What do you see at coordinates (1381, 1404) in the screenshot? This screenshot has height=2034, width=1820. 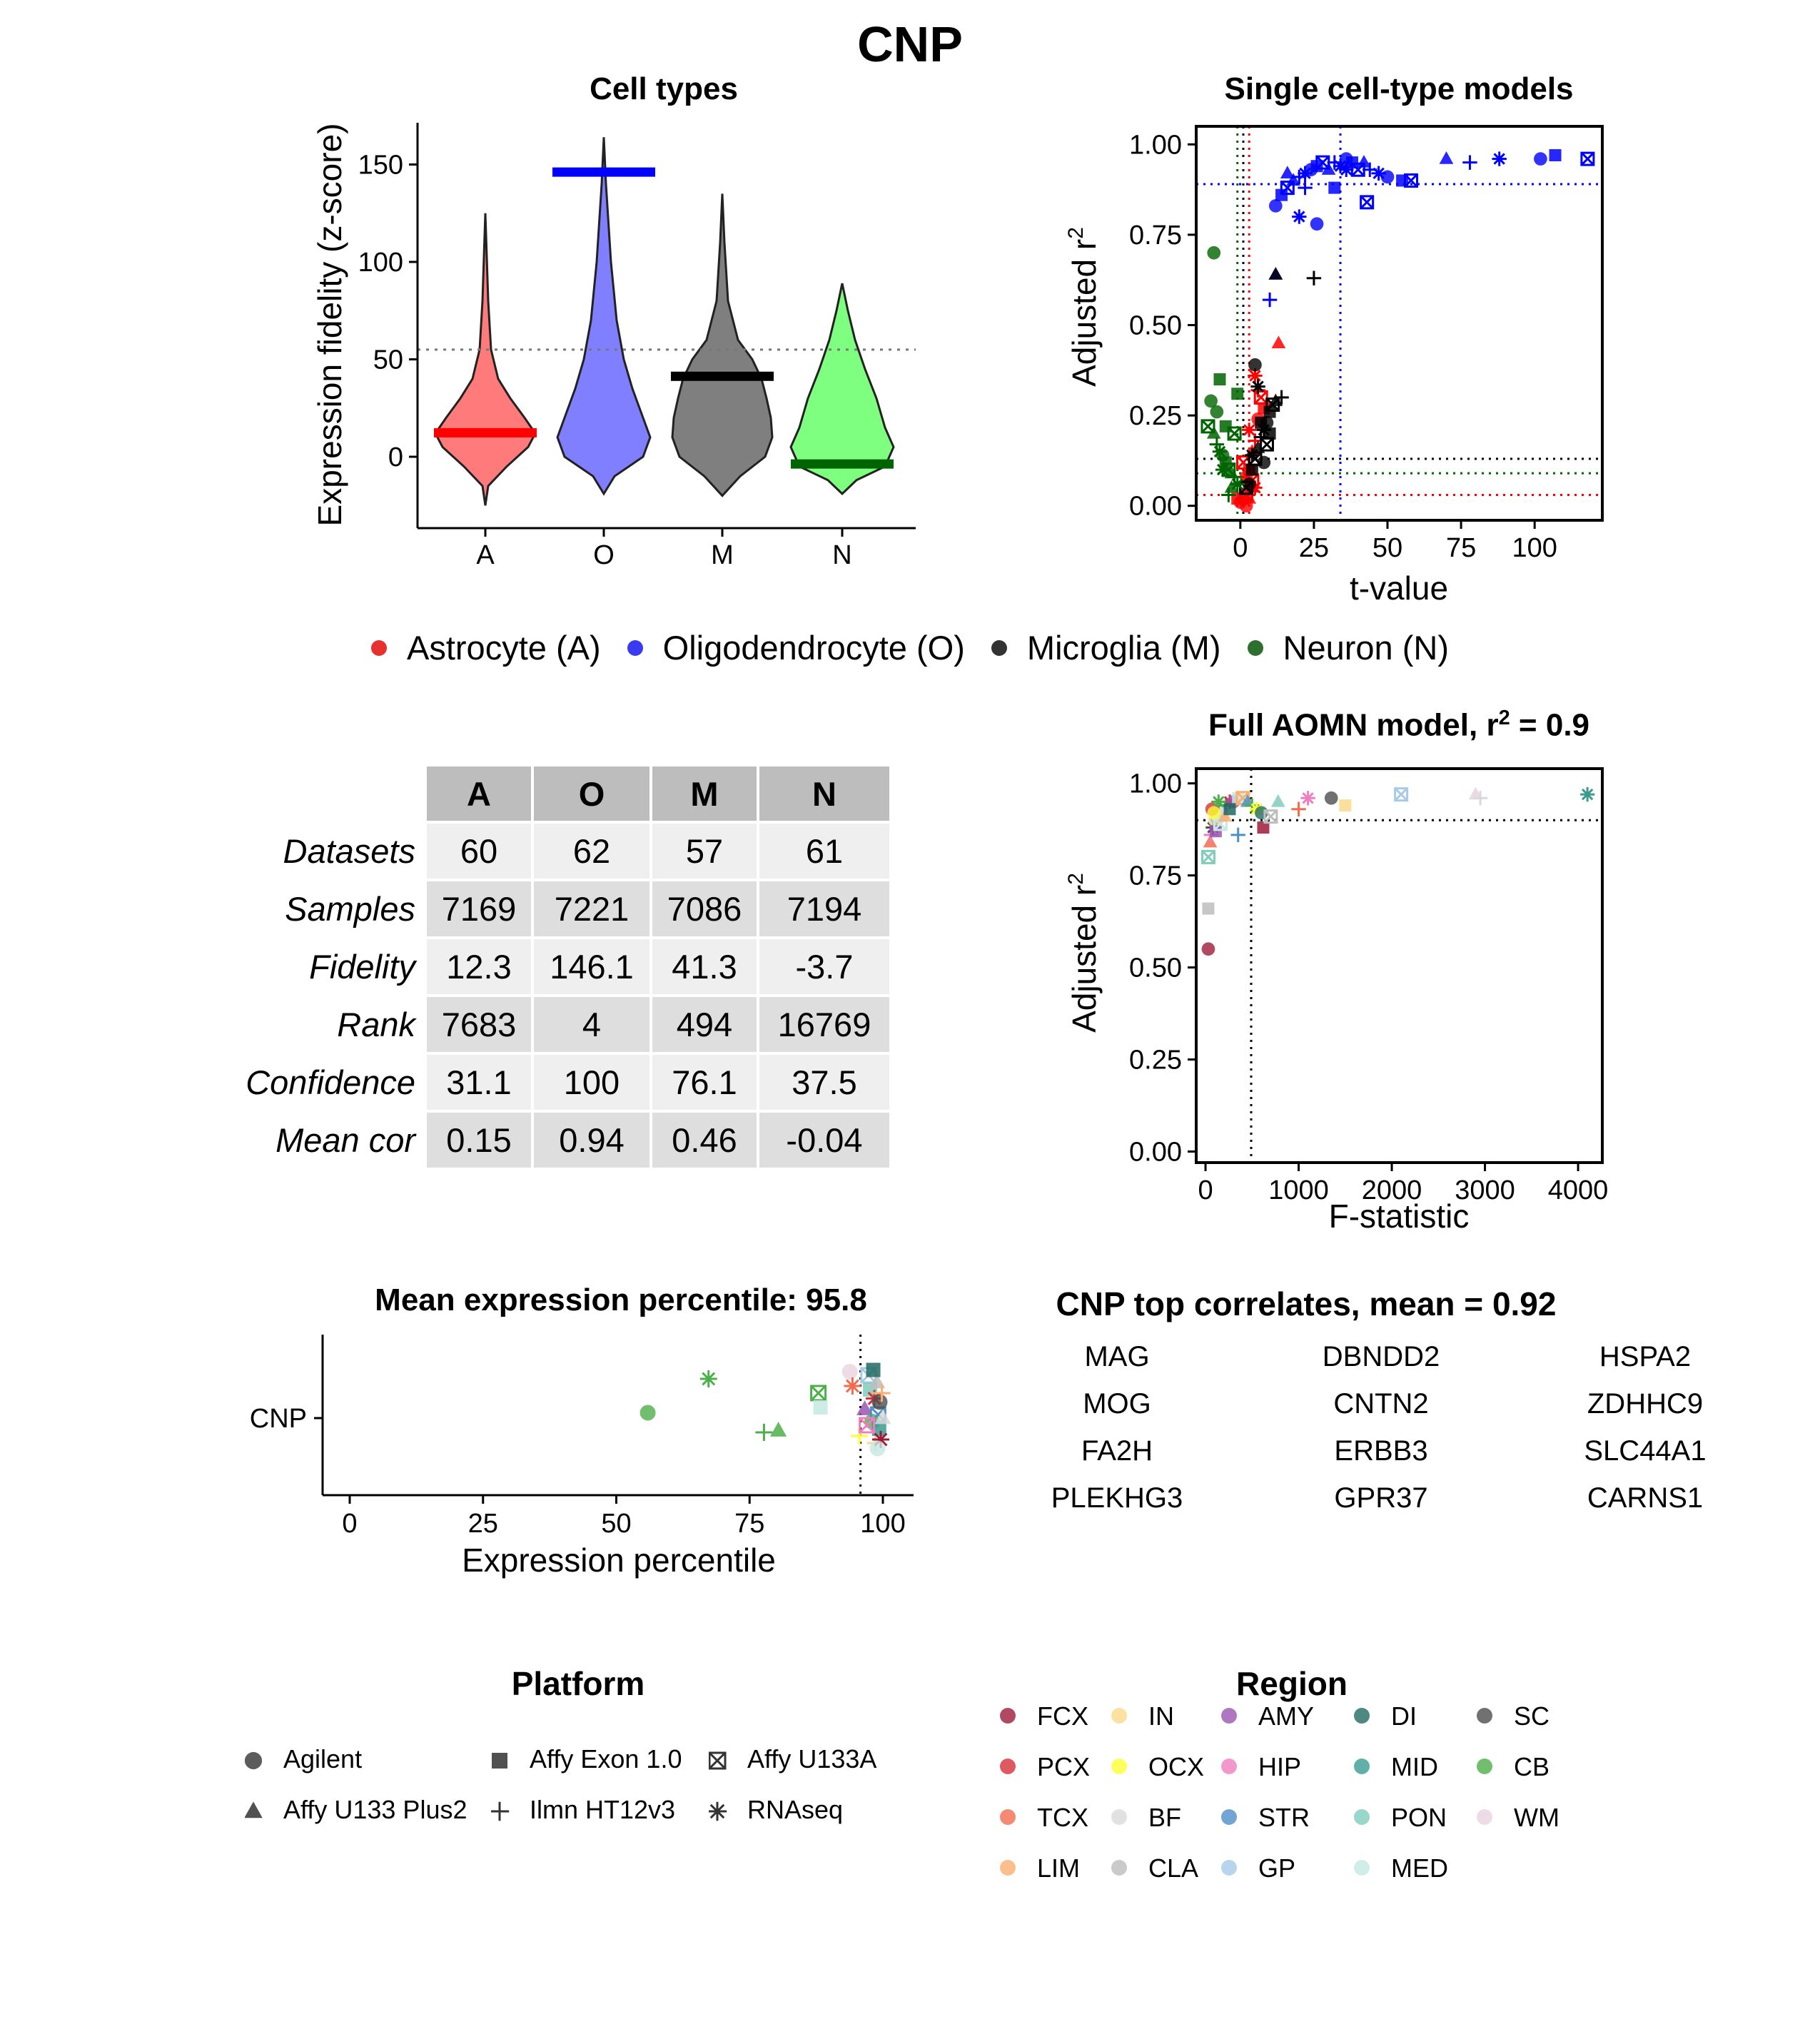 I see `correlate-gene: CNTN2` at bounding box center [1381, 1404].